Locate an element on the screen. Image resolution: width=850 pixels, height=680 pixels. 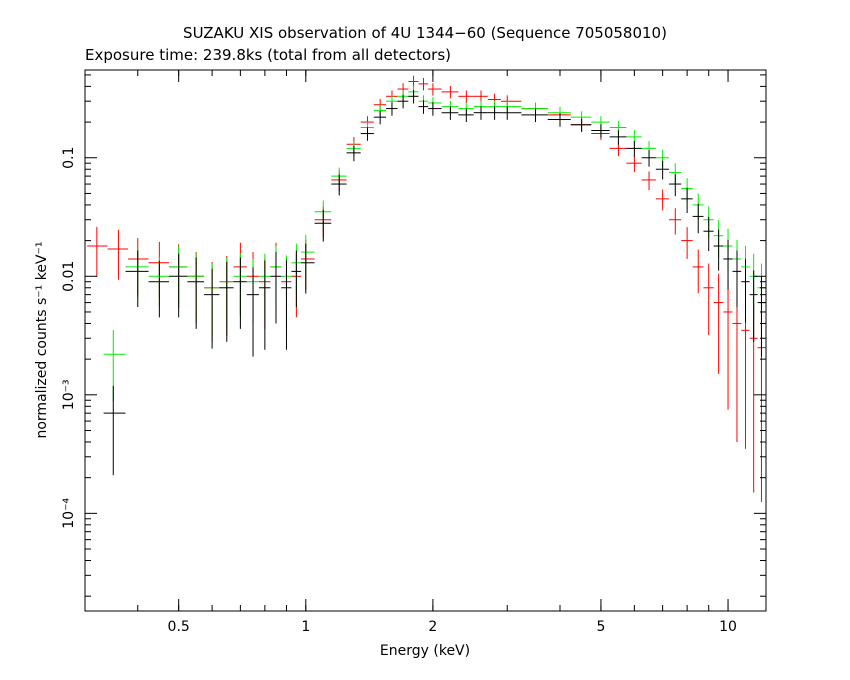
y-tick-label: 10⁻⁴ is located at coordinates (69, 513).